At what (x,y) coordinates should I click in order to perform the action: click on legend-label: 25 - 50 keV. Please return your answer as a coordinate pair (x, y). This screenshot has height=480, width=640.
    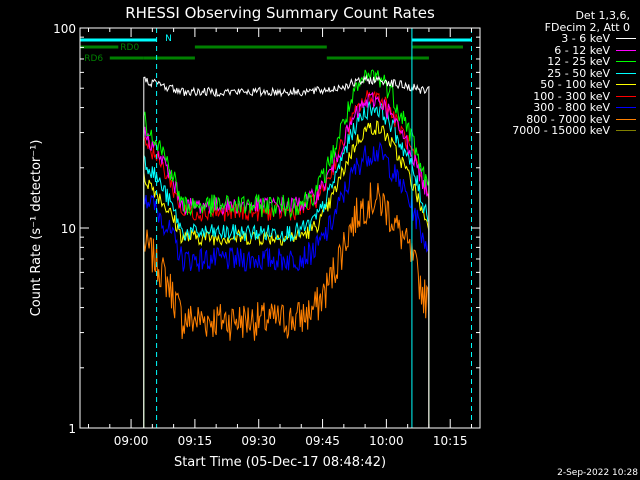
    Looking at the image, I should click on (578, 73).